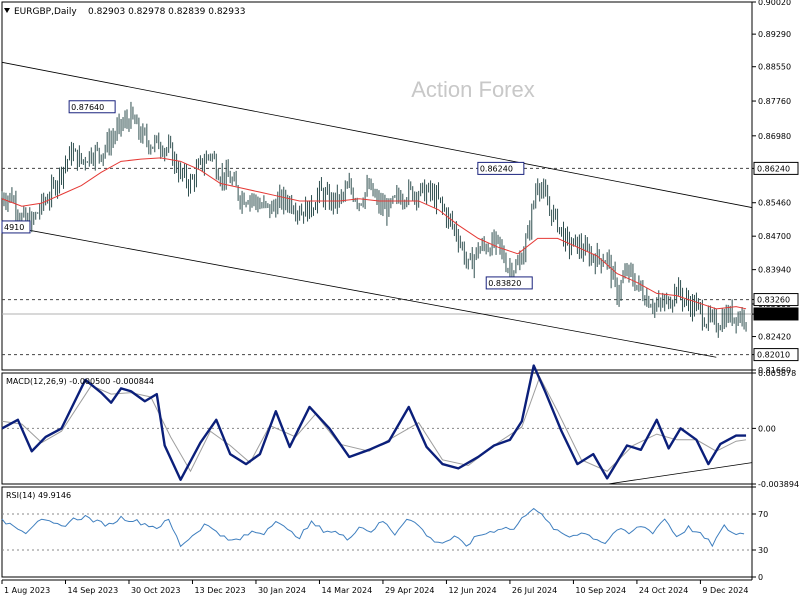 This screenshot has width=800, height=600. I want to click on macd-trendline, so click(680, 473).